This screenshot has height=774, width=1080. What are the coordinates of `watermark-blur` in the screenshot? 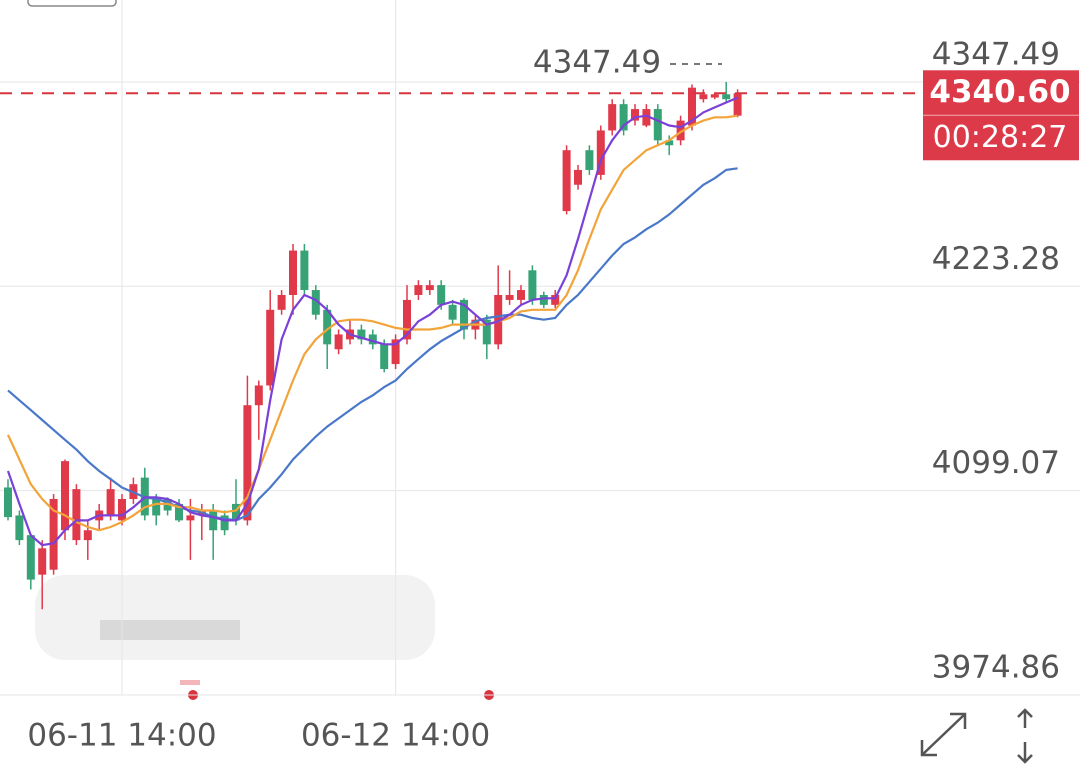 It's located at (235, 617).